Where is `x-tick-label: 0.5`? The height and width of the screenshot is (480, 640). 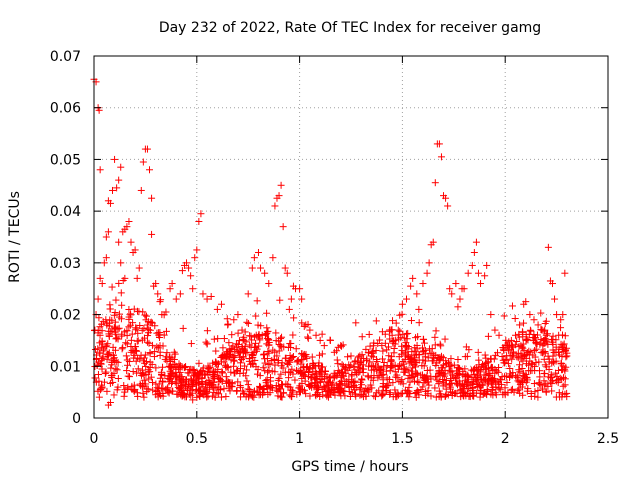
x-tick-label: 0.5 is located at coordinates (197, 439).